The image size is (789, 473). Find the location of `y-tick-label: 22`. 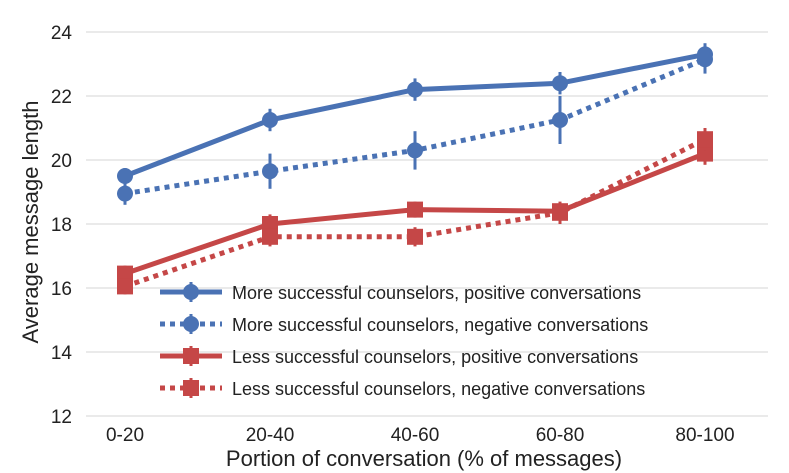

y-tick-label: 22 is located at coordinates (61, 97).